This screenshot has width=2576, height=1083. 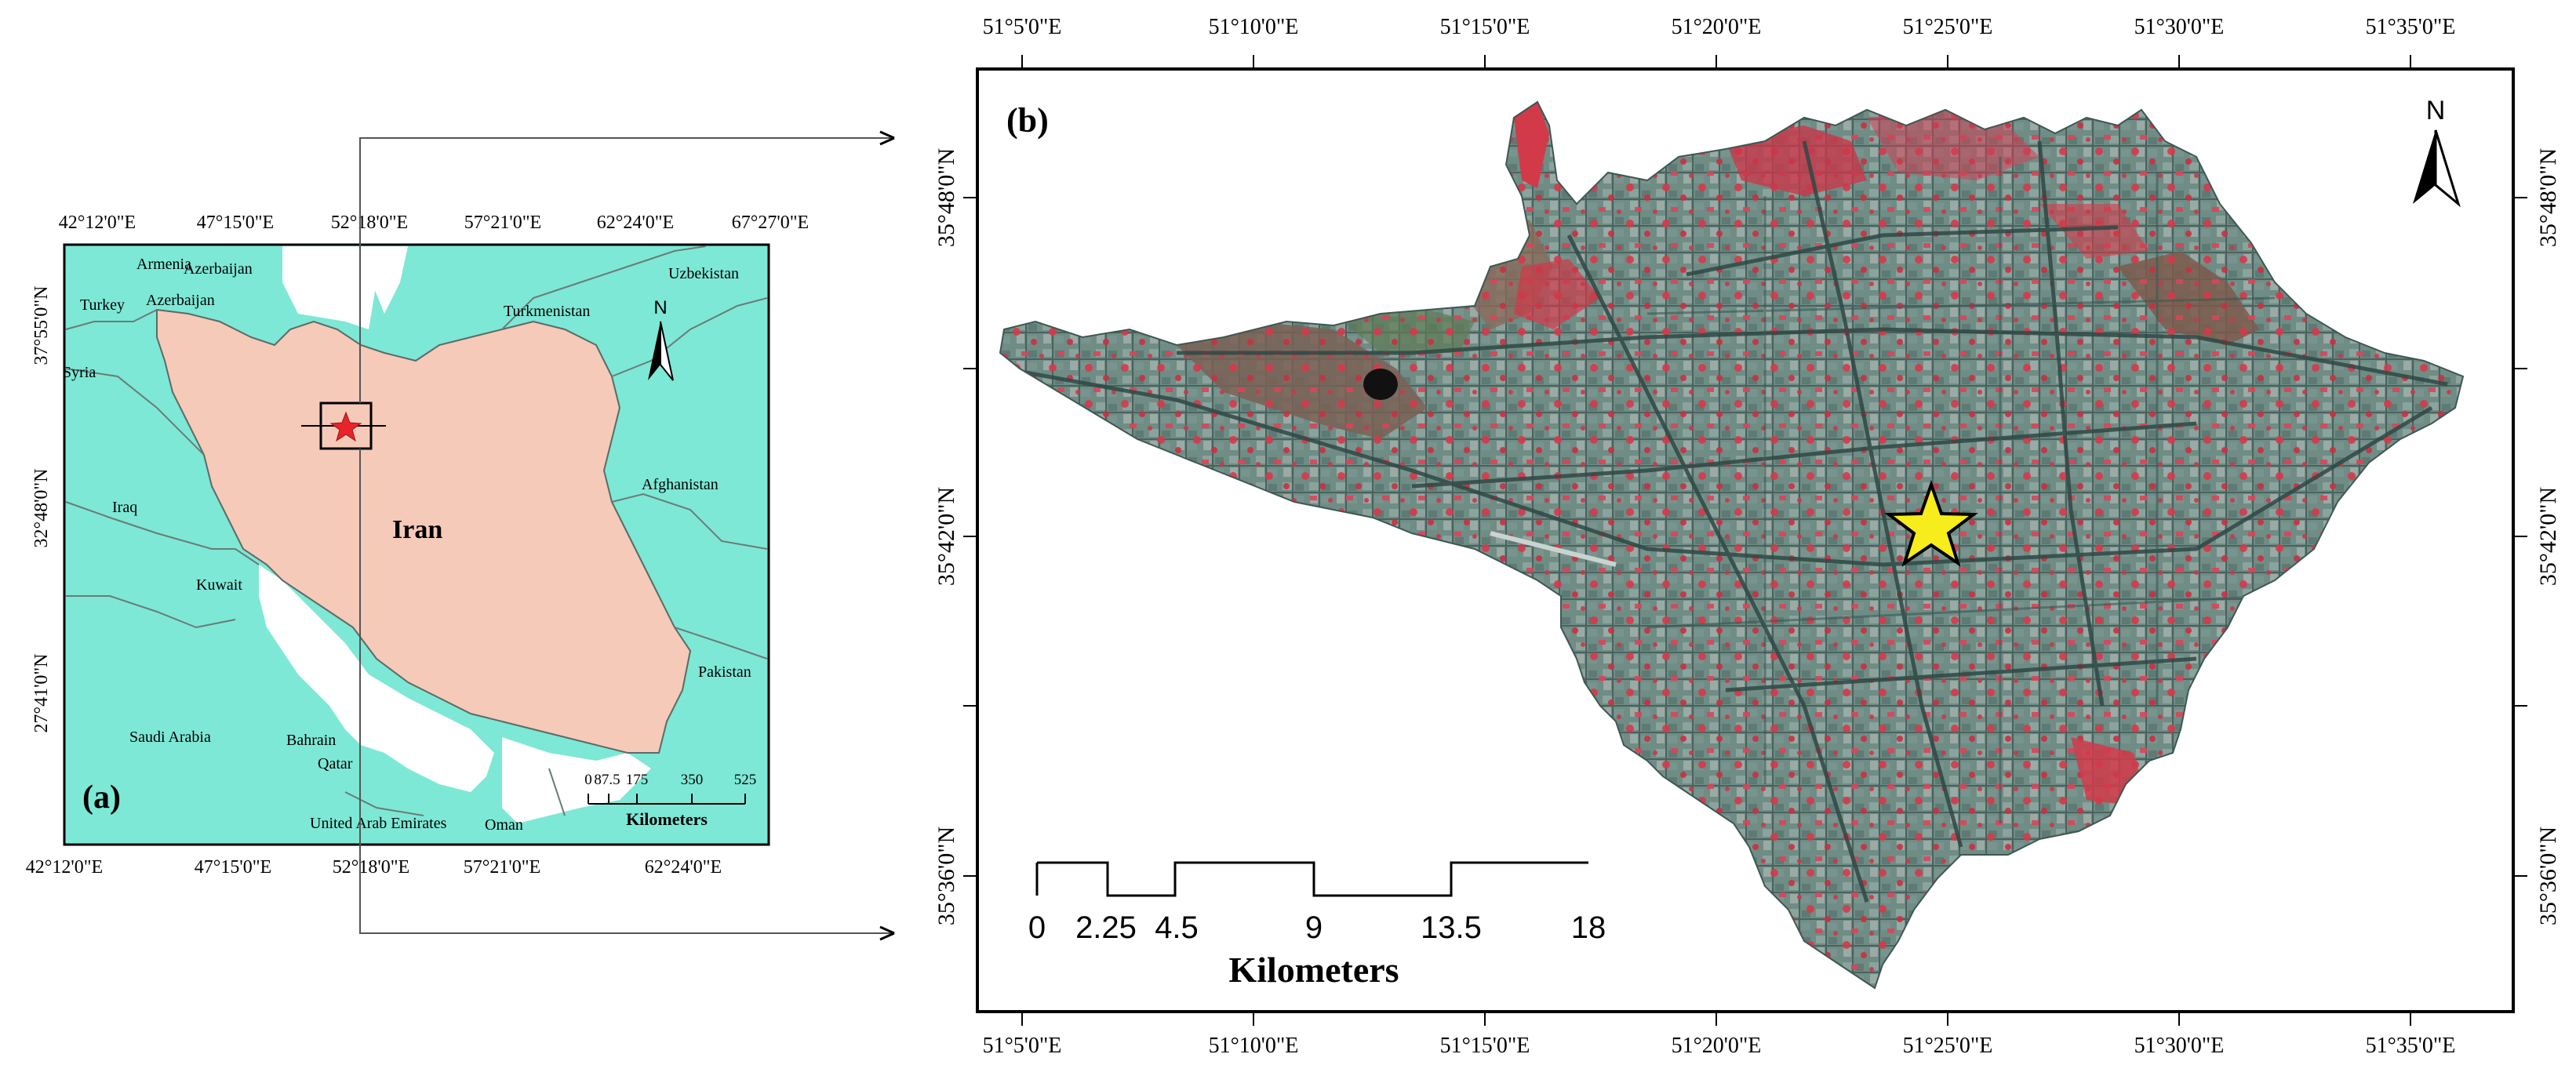 I want to click on label-saudi-arabia: Saudi Arabia, so click(x=170, y=737).